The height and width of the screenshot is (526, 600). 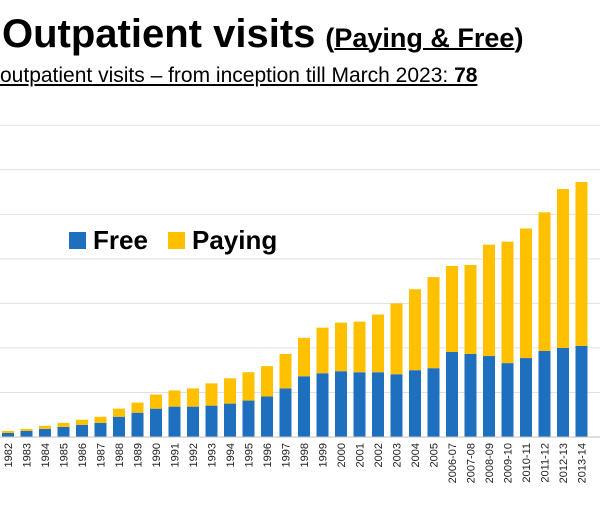 I want to click on x-tick-label: 1996, so click(x=268, y=455).